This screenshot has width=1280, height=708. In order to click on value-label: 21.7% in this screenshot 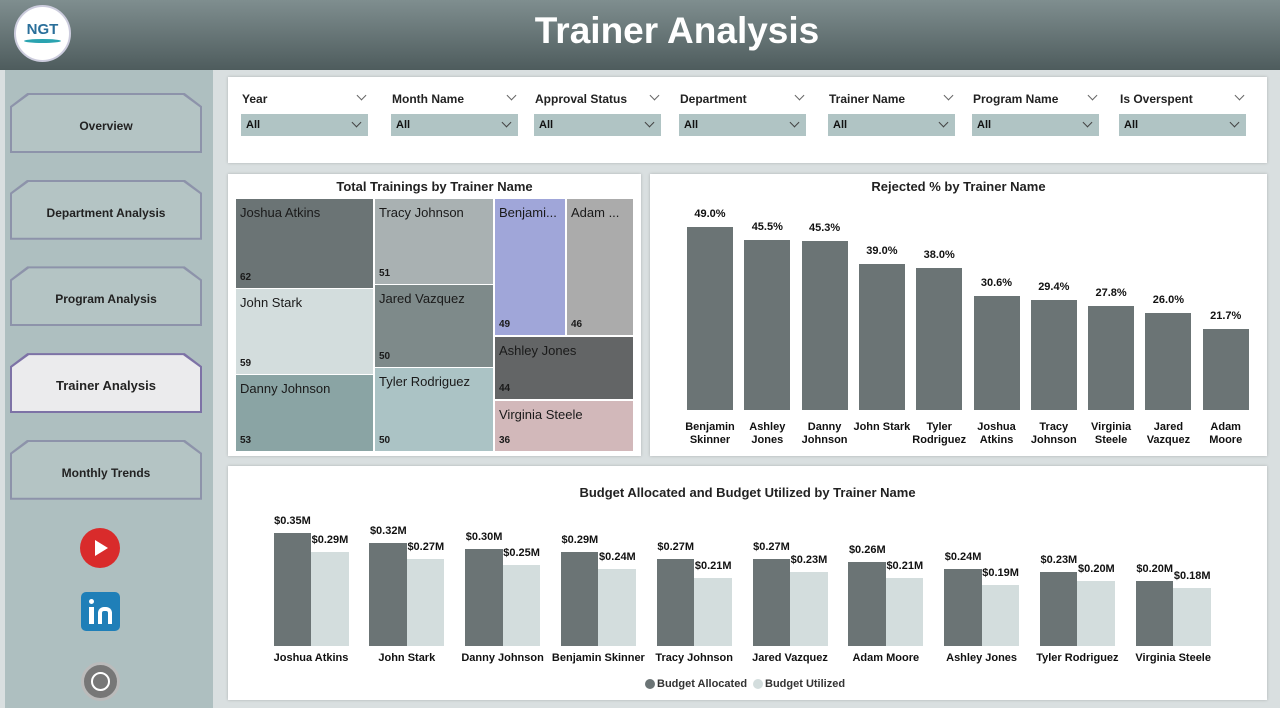, I will do `click(1226, 315)`.